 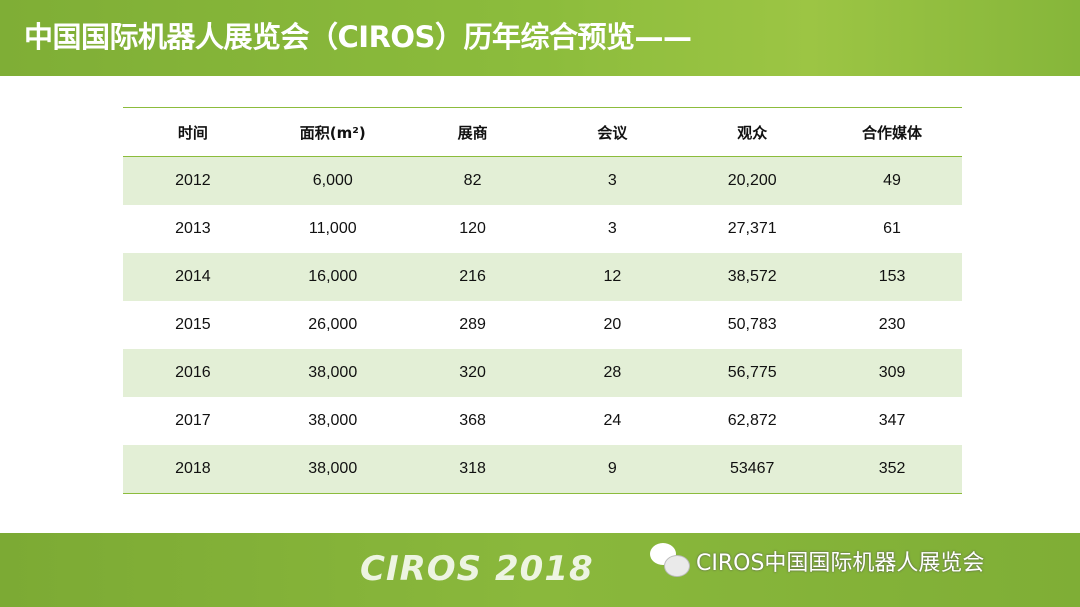 What do you see at coordinates (612, 420) in the screenshot?
I see `table-cell: 24` at bounding box center [612, 420].